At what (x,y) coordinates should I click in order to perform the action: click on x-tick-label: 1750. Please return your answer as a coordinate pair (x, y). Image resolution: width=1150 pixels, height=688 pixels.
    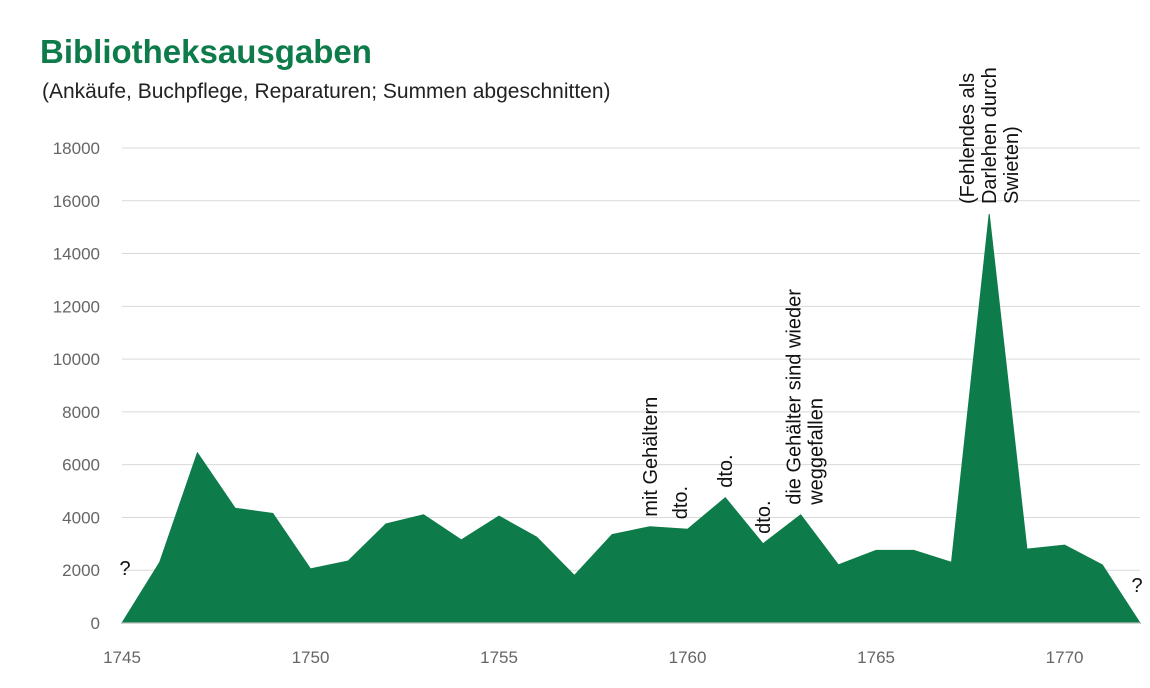
    Looking at the image, I should click on (311, 657).